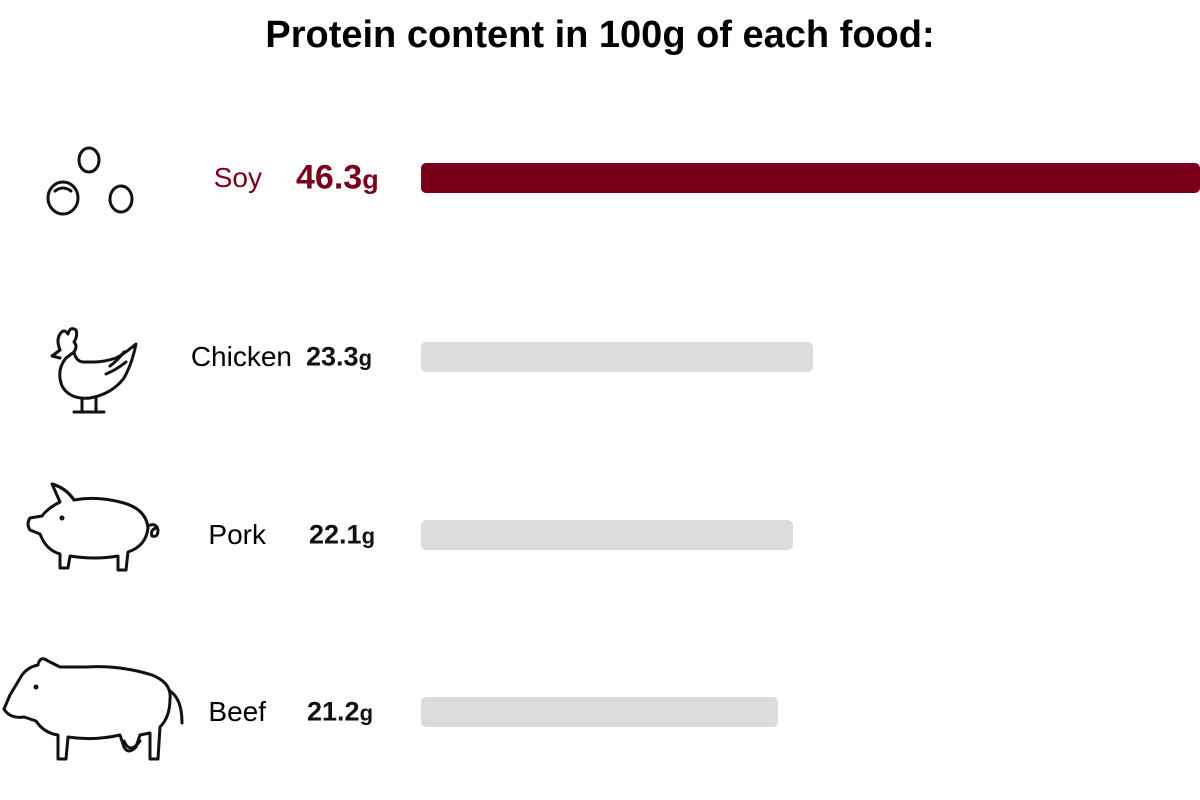  Describe the element at coordinates (335, 534) in the screenshot. I see `value-number: 22.1` at that location.